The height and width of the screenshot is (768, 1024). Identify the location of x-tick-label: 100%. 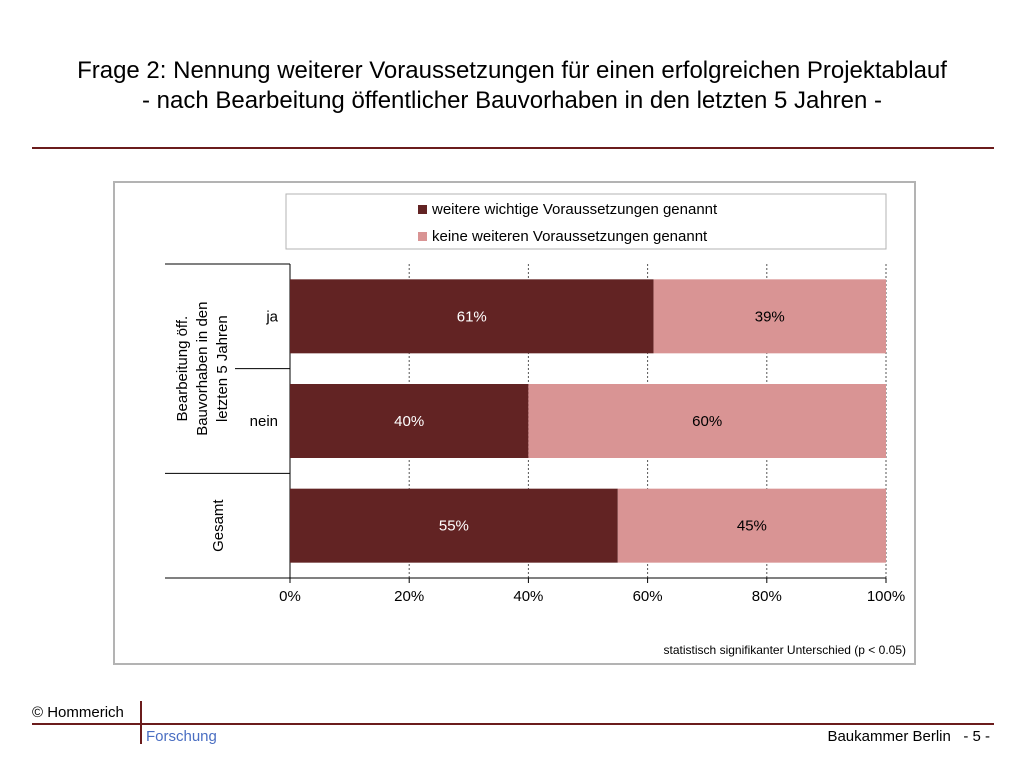
(886, 596).